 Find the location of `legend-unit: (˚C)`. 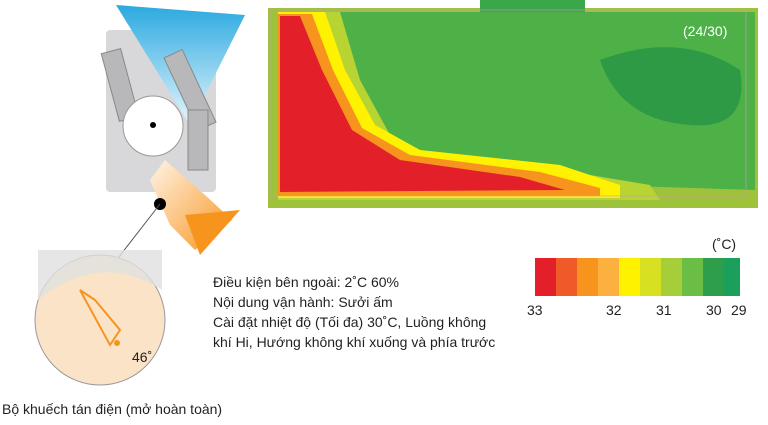

legend-unit: (˚C) is located at coordinates (724, 244).